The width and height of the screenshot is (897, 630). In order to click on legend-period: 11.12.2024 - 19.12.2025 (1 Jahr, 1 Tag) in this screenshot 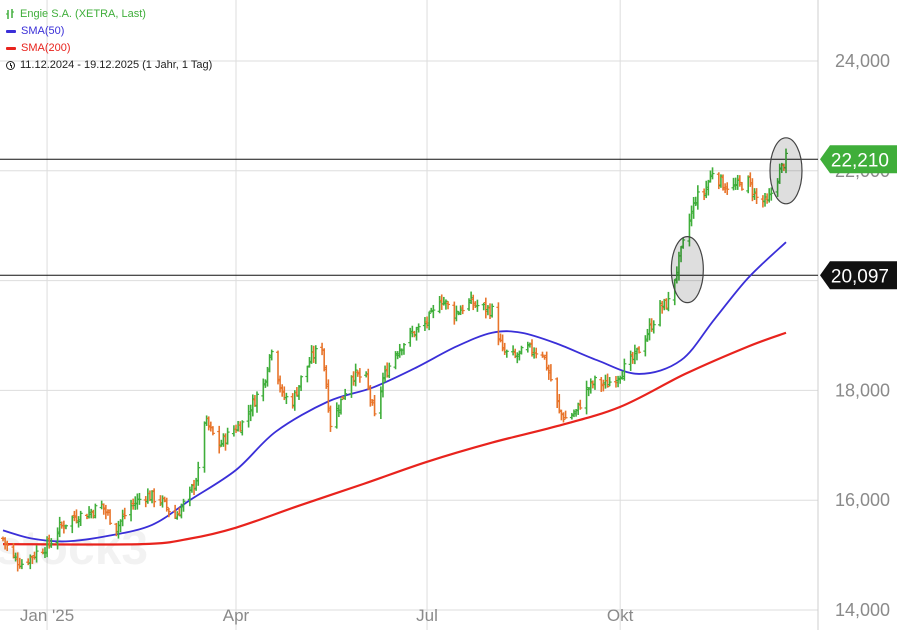, I will do `click(116, 65)`.